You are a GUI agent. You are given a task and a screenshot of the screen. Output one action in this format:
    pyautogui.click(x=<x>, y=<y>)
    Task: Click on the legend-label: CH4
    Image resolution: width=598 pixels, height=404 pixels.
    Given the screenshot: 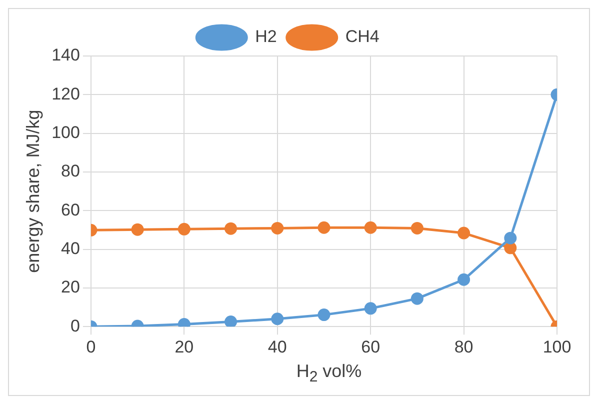 What is the action you would take?
    pyautogui.click(x=362, y=36)
    